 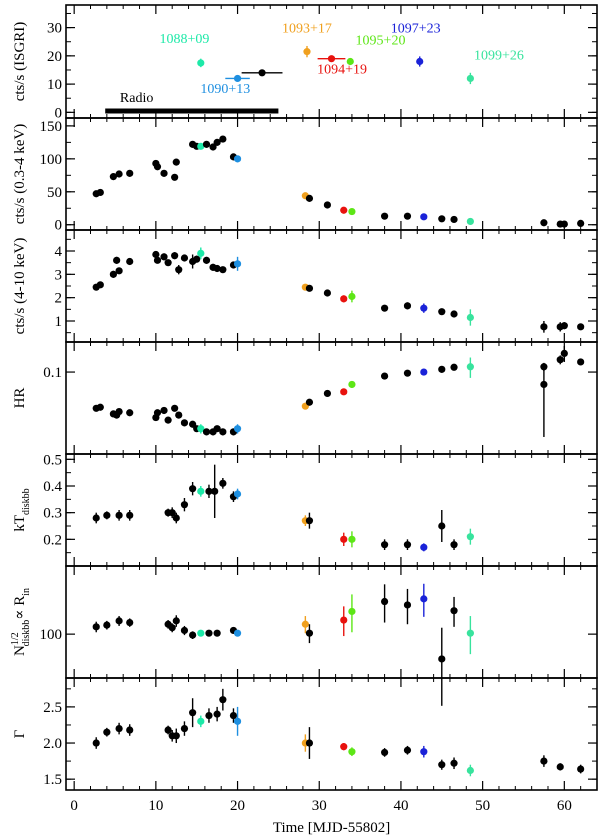 I want to click on panel-gamma: 1.5 2.0 2.5 Γ, so click(x=305, y=734).